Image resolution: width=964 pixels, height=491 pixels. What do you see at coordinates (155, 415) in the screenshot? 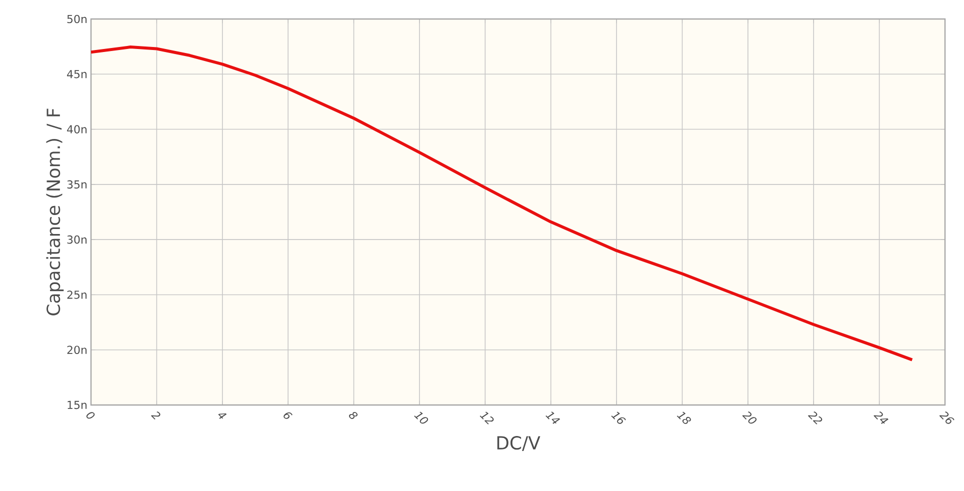
I see `x-tick-label: 2` at bounding box center [155, 415].